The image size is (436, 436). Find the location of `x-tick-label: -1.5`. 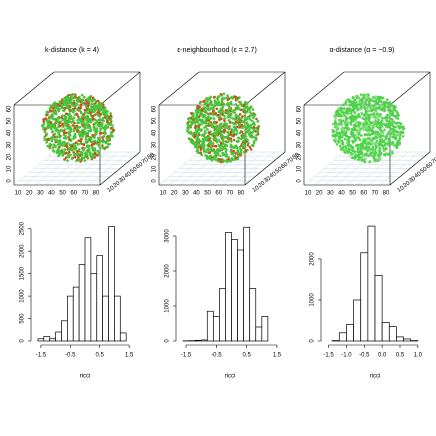

x-tick-label: -1.5 is located at coordinates (186, 356).